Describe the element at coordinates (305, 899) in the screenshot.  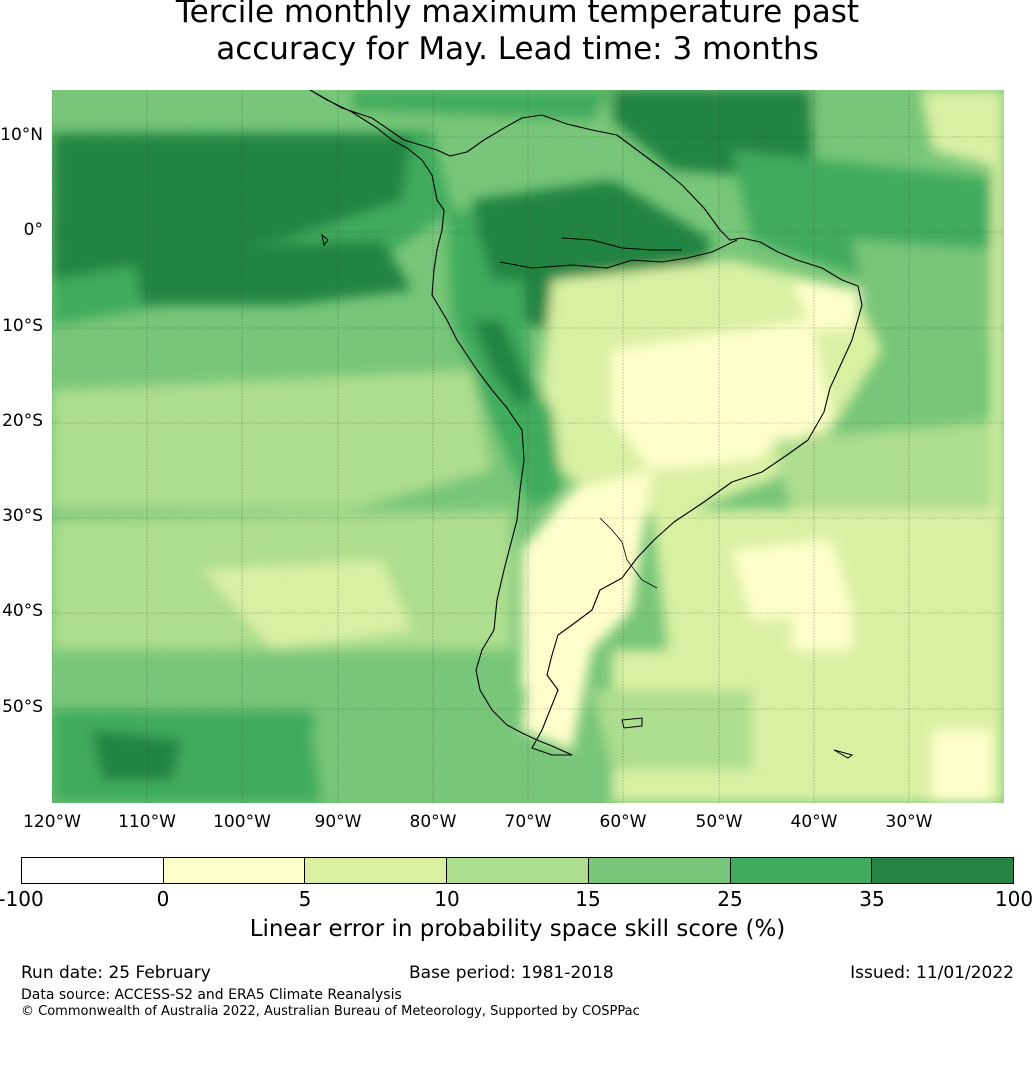
I see `colorbar-tick: 5` at that location.